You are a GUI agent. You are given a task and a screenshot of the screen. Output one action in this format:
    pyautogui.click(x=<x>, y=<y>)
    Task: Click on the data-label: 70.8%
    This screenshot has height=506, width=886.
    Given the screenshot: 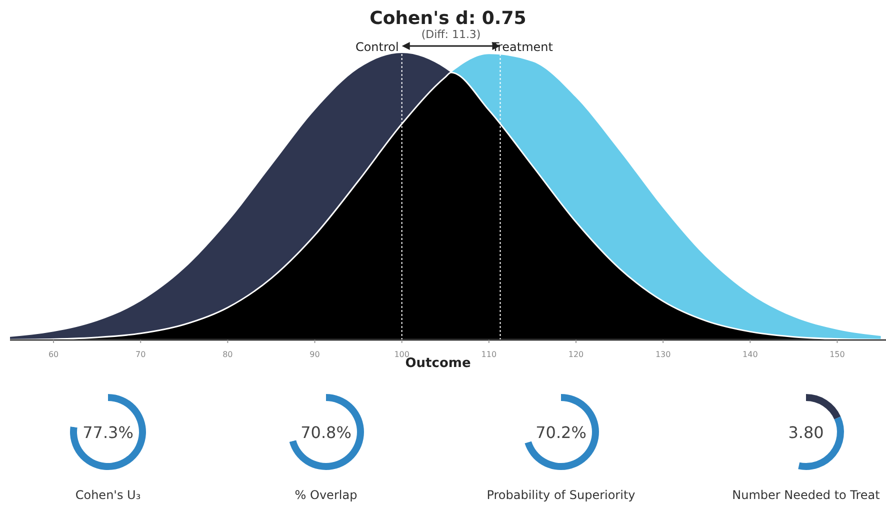 What is the action you would take?
    pyautogui.click(x=326, y=432)
    